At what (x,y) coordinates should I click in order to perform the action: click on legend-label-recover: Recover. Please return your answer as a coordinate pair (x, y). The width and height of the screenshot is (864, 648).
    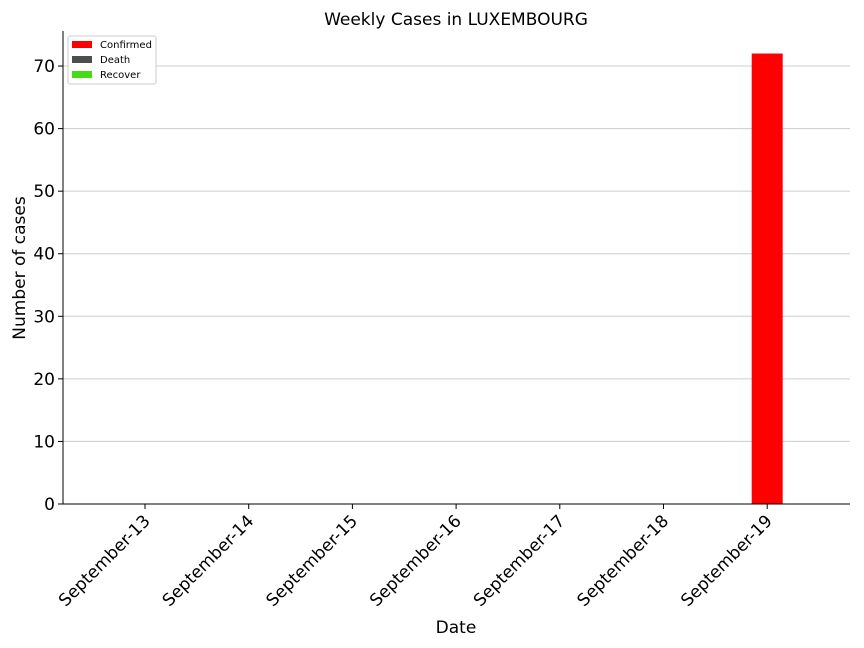
    Looking at the image, I should click on (120, 75).